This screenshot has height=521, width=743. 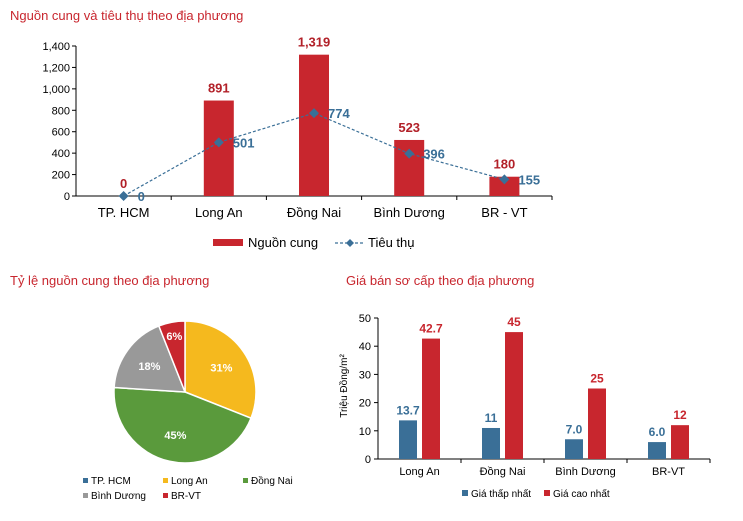 I want to click on legend-min-label: Giá thấp nhất, so click(x=501, y=494).